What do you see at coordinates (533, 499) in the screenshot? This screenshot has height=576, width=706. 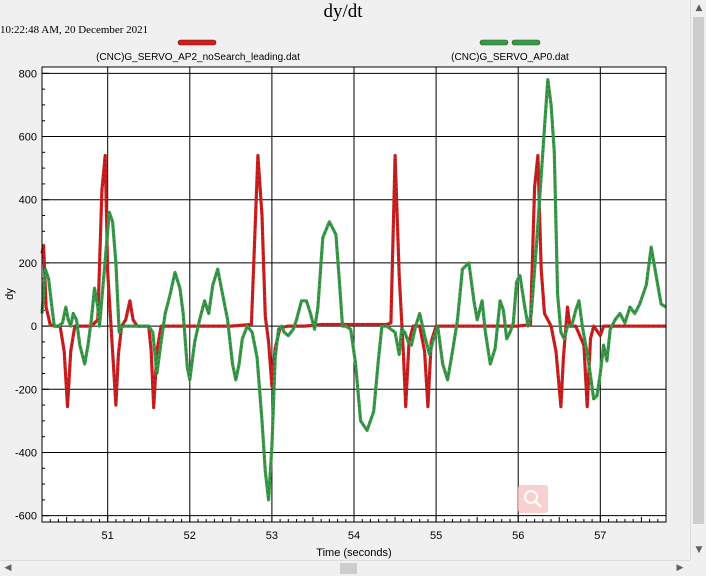 I see `zoom-icon` at bounding box center [533, 499].